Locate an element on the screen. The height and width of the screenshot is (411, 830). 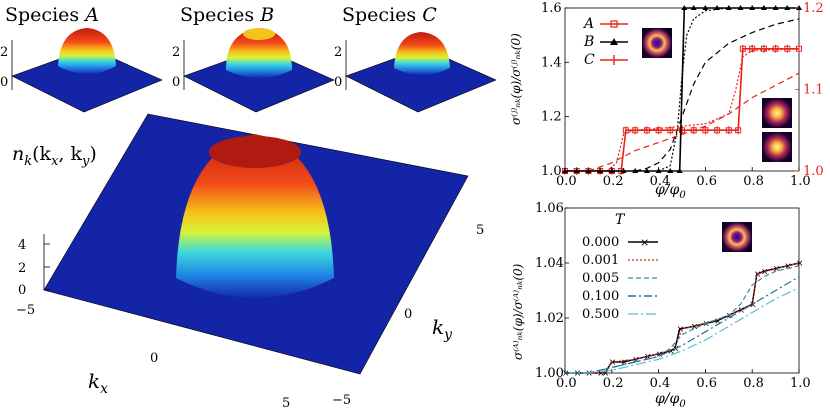
tr-xlabel: φ/φ0 is located at coordinates (670, 191).